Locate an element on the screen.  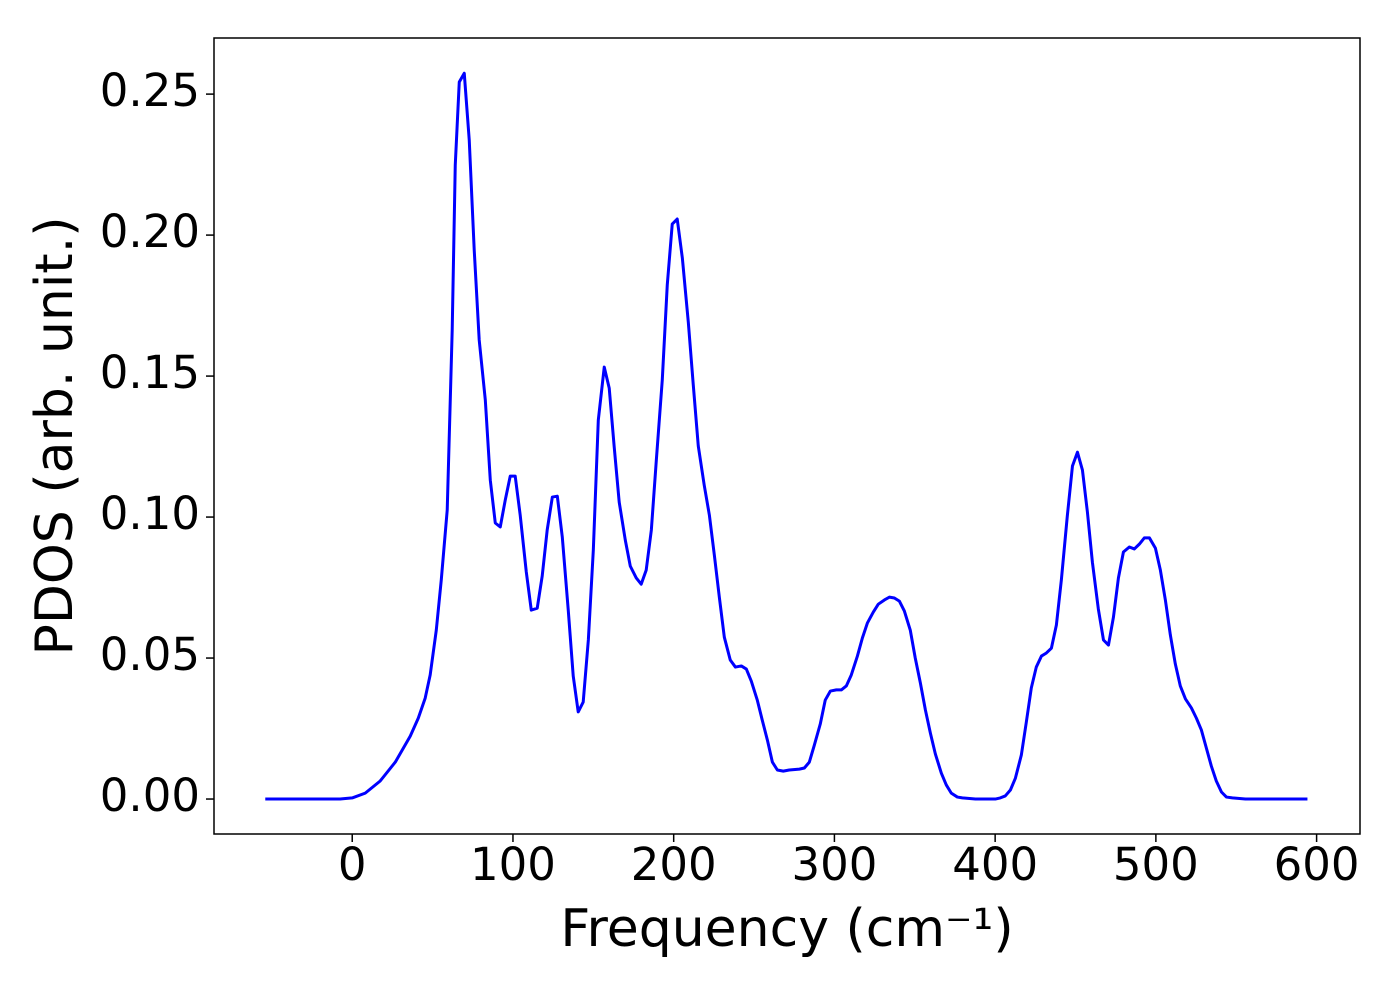
y-tick-label: 0.25 is located at coordinates (150, 90).